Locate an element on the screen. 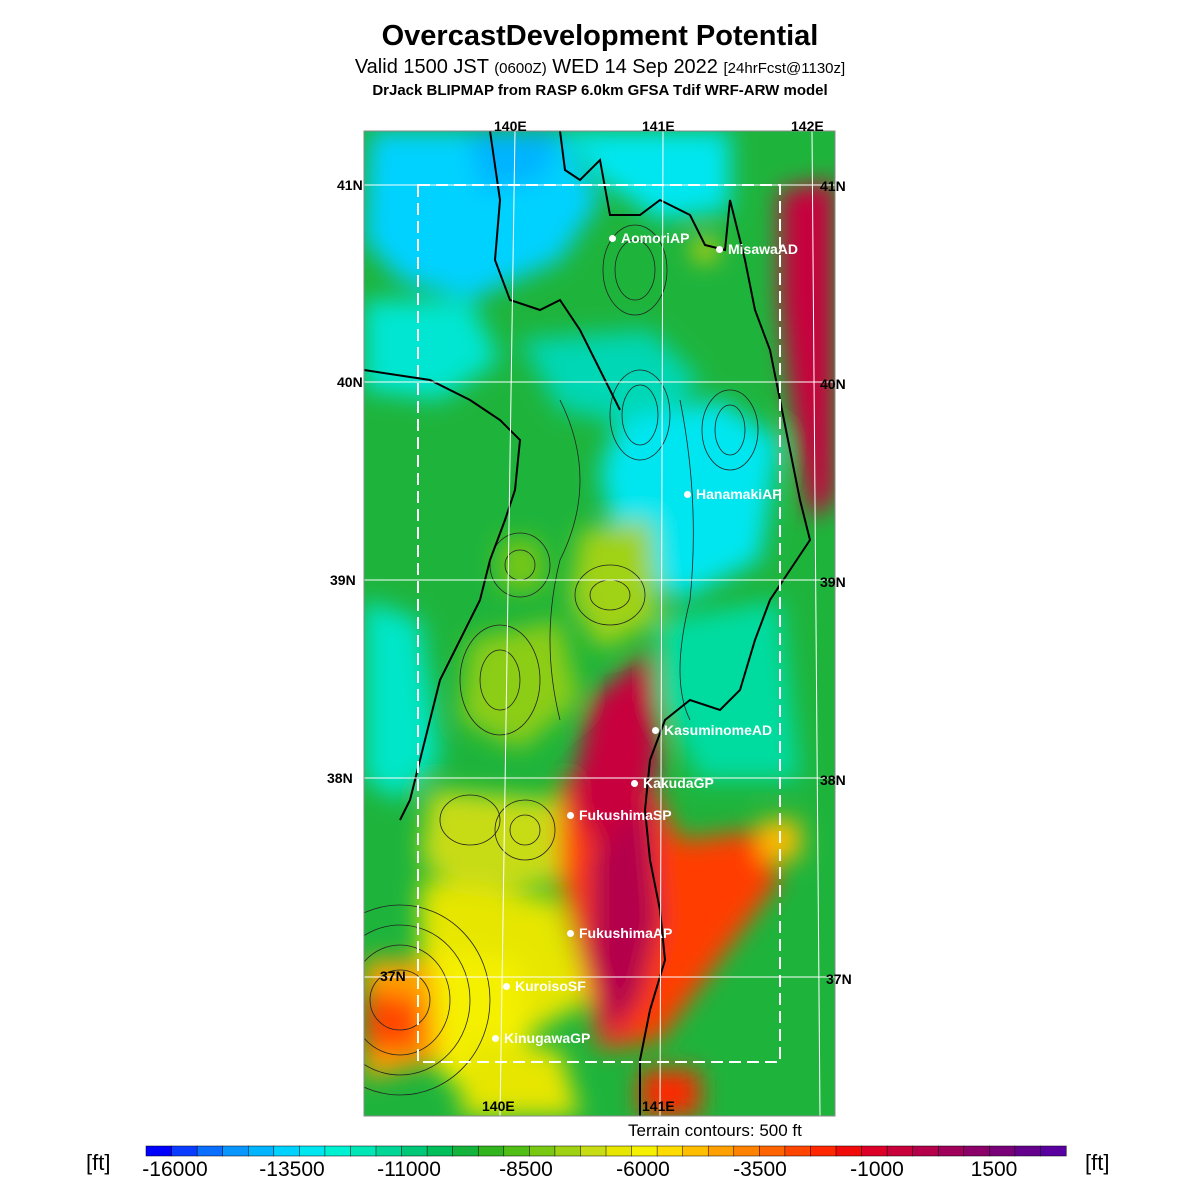 This screenshot has width=1200, height=1200. colorbar-unit-right: [ft] is located at coordinates (1097, 1162).